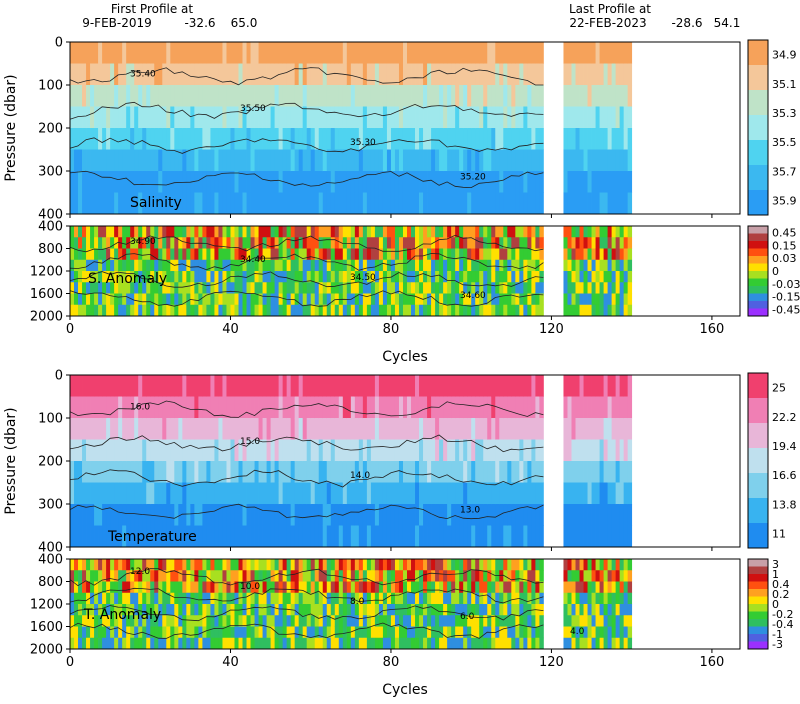 This screenshot has height=704, width=800. I want to click on colorbar-segment, so click(758, 237).